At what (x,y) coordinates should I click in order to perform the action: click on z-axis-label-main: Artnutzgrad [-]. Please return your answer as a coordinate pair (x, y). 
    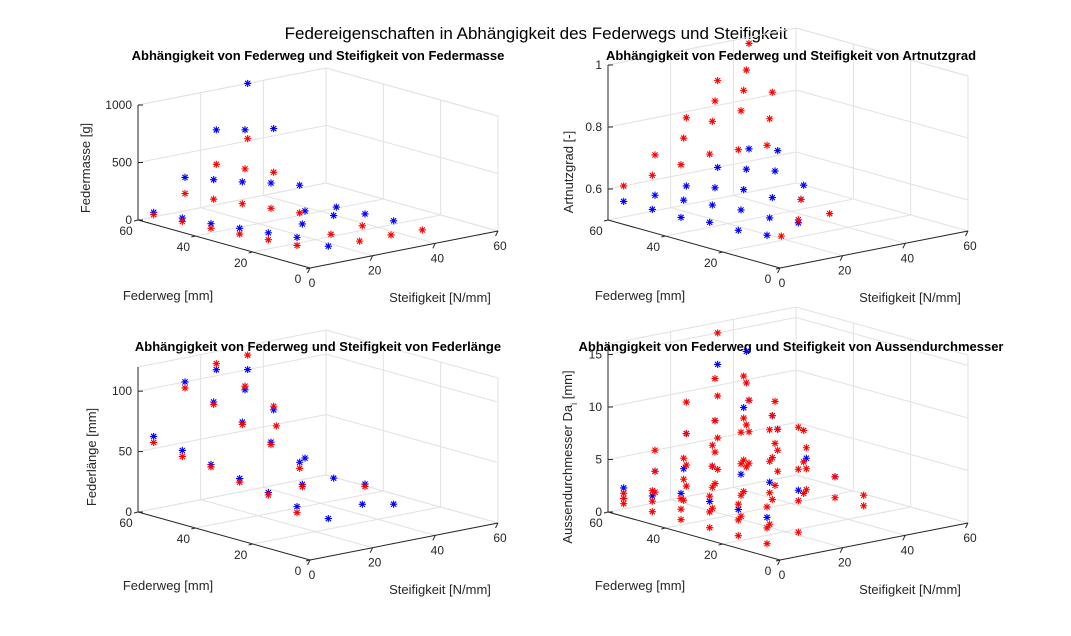
    Looking at the image, I should click on (568, 172).